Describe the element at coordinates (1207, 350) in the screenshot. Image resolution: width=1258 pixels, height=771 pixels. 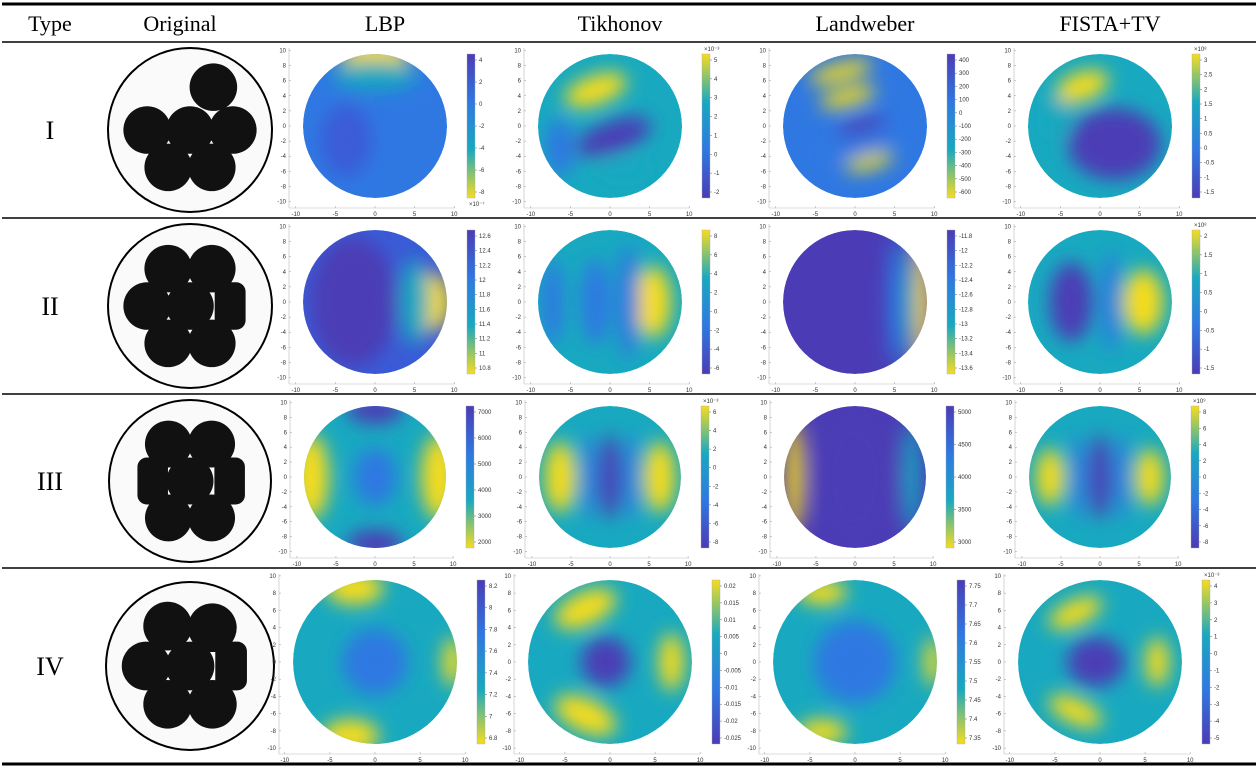
I see `cbar-tick-label: -1` at that location.